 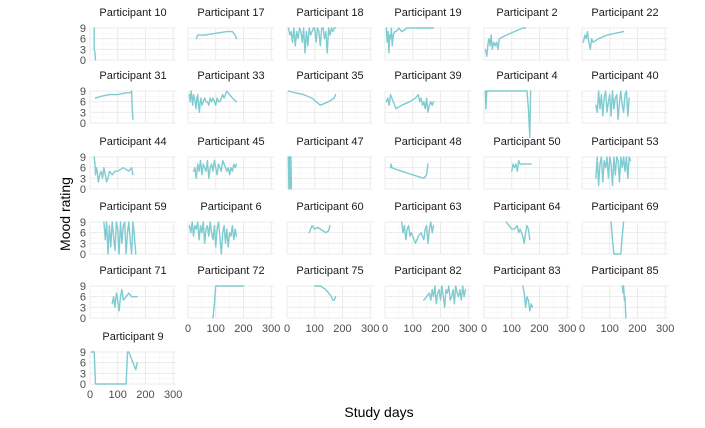 I want to click on facet-strip-label: Participant 60, so click(x=329, y=207).